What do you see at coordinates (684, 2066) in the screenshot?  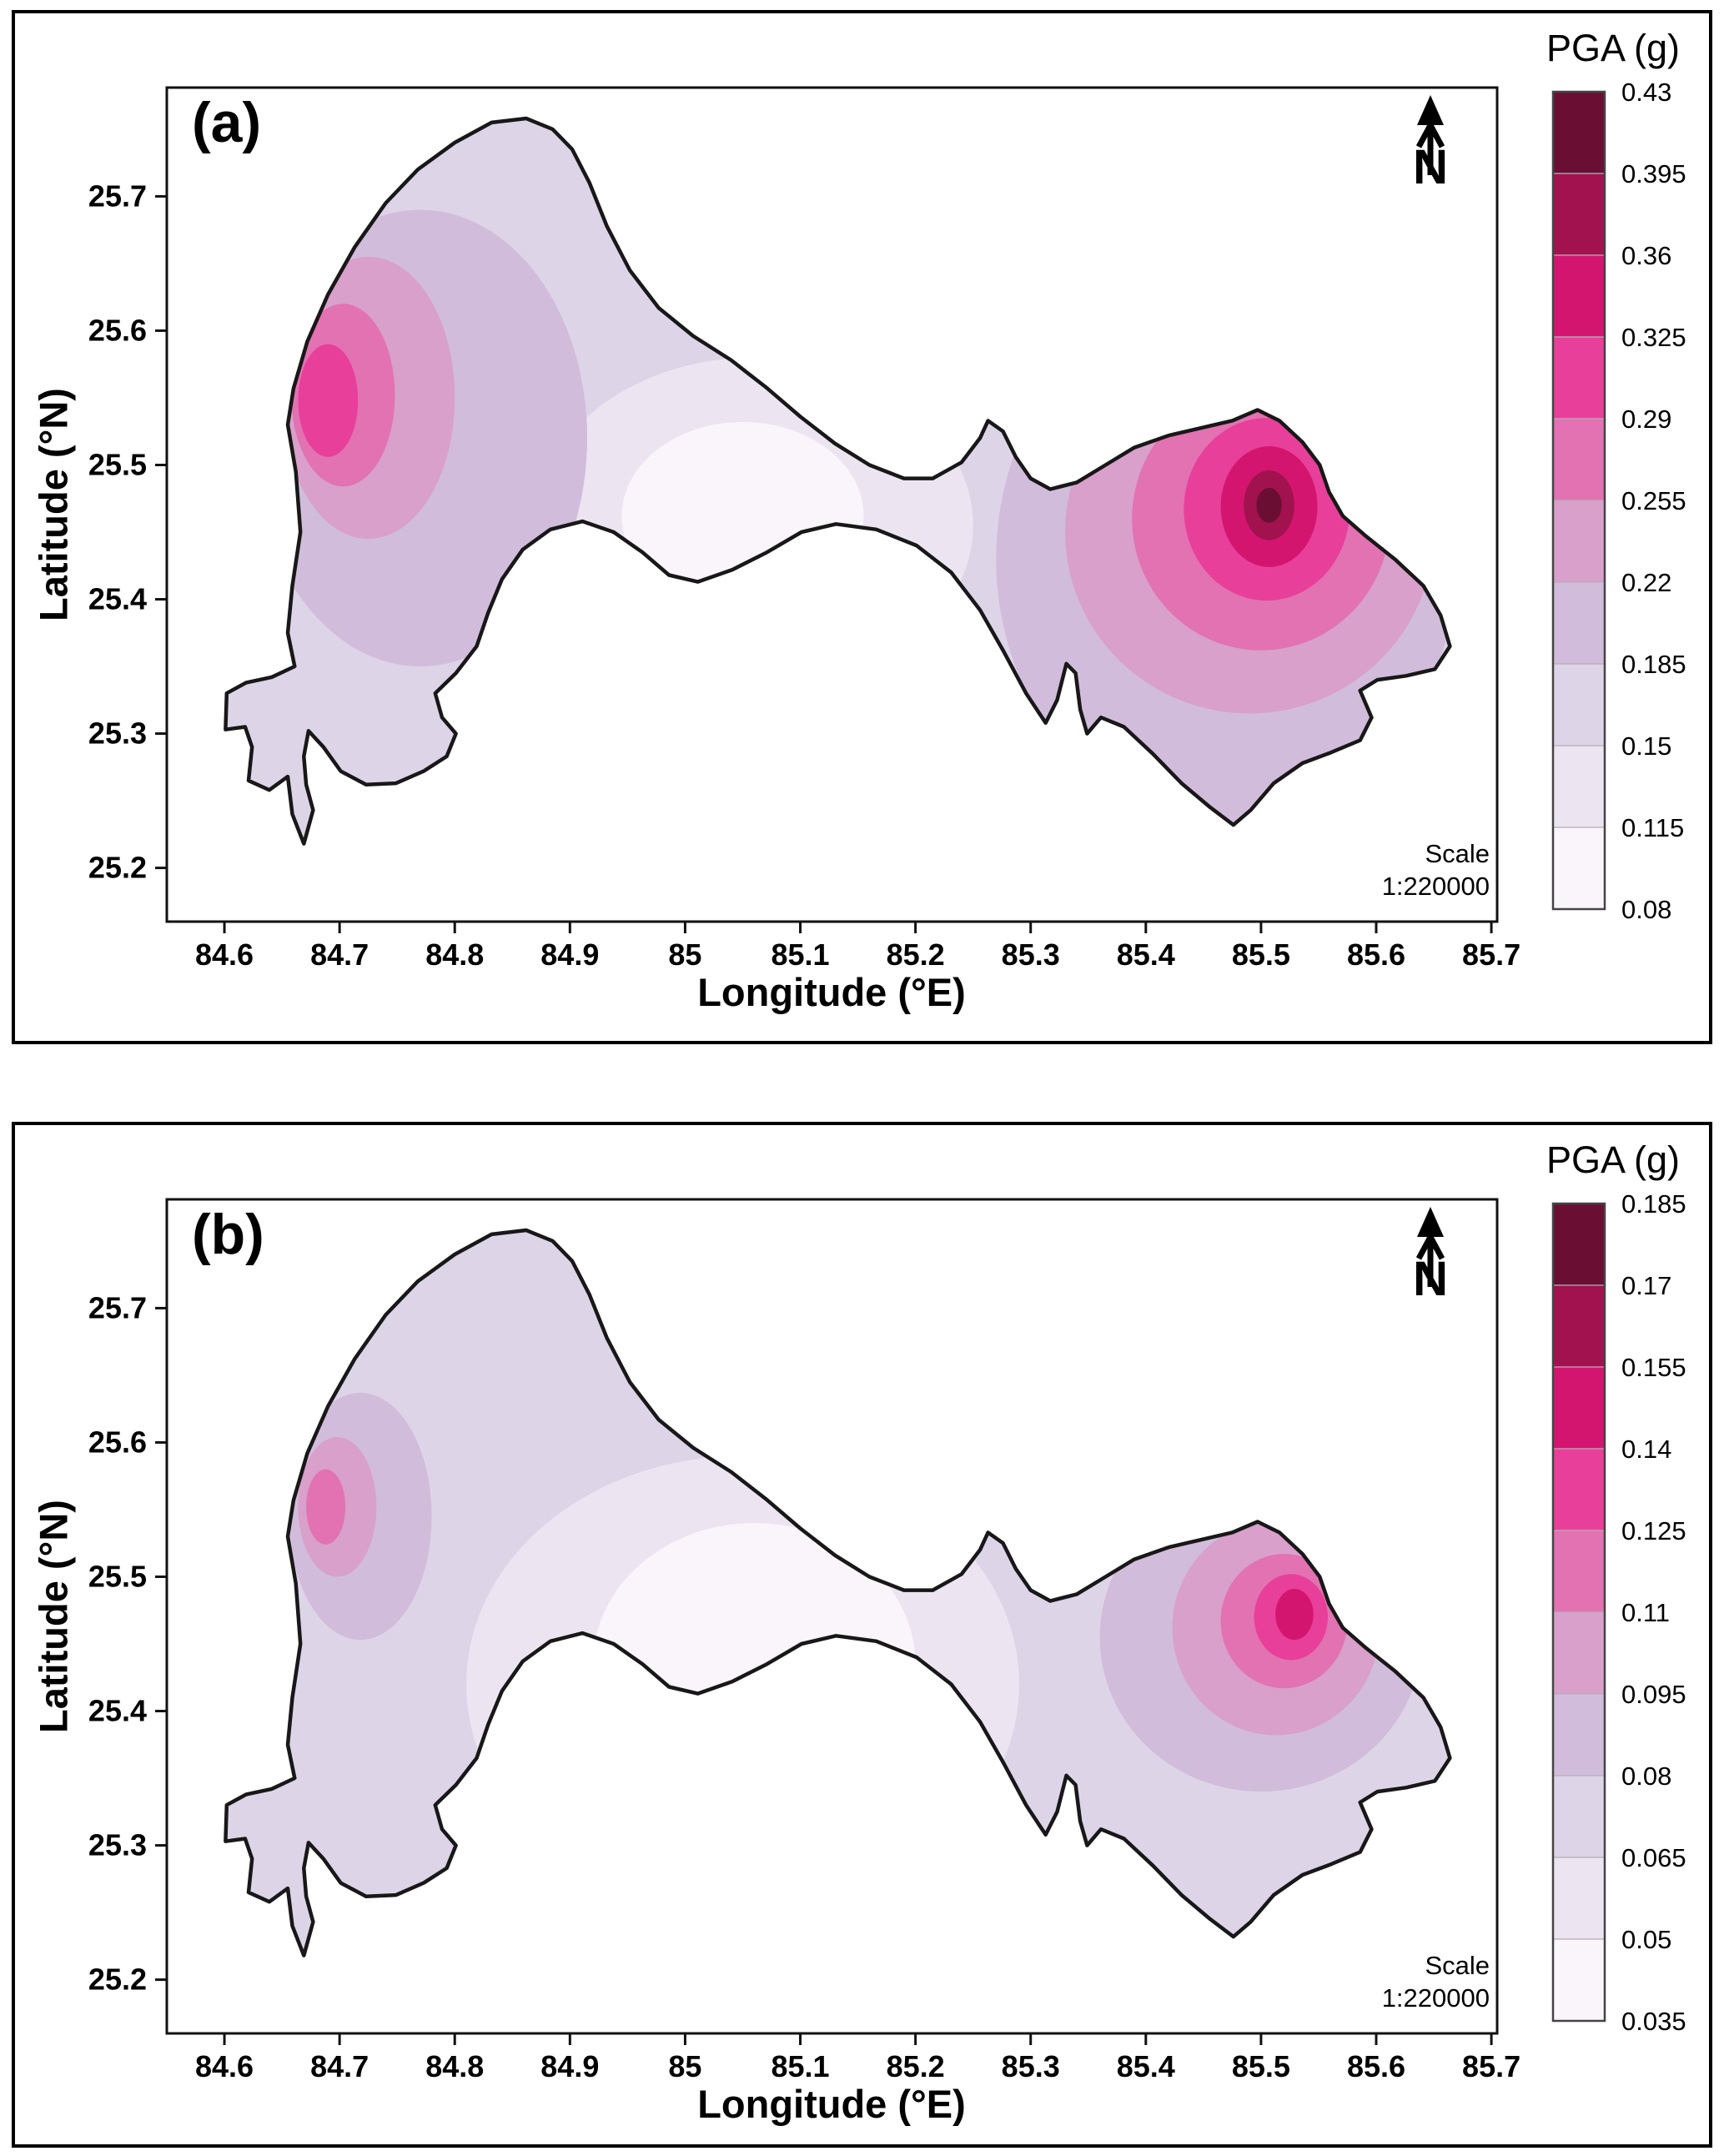 I see `x-tick-label: 85` at bounding box center [684, 2066].